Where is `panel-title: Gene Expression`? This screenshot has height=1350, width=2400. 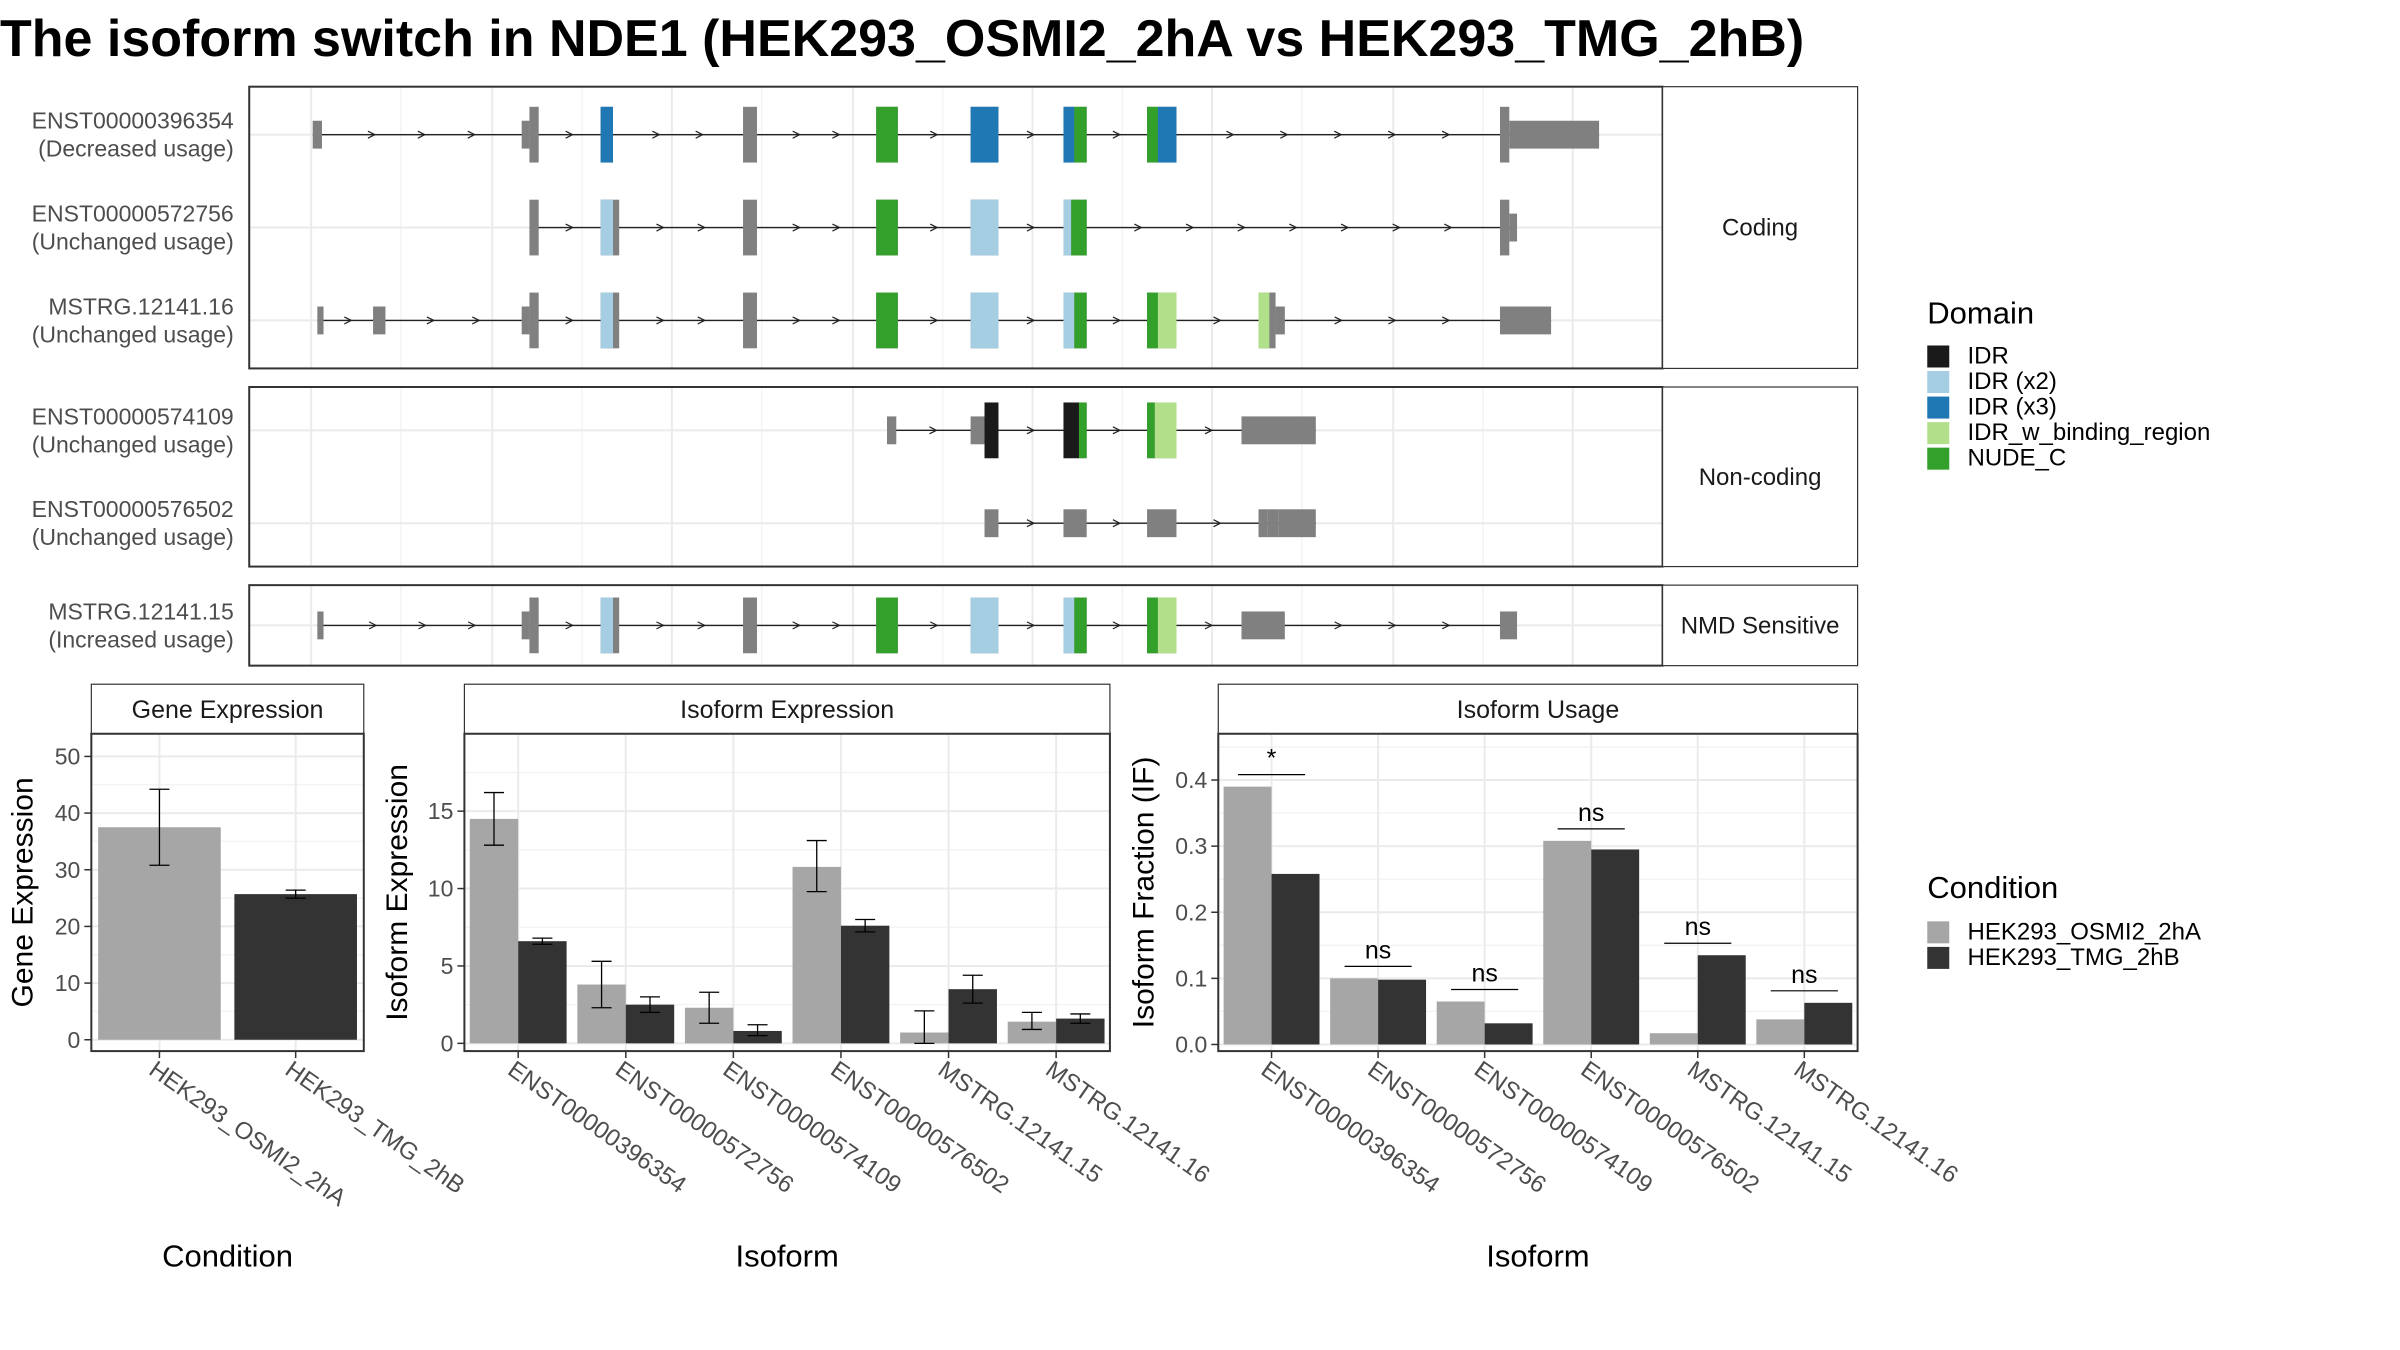 panel-title: Gene Expression is located at coordinates (228, 710).